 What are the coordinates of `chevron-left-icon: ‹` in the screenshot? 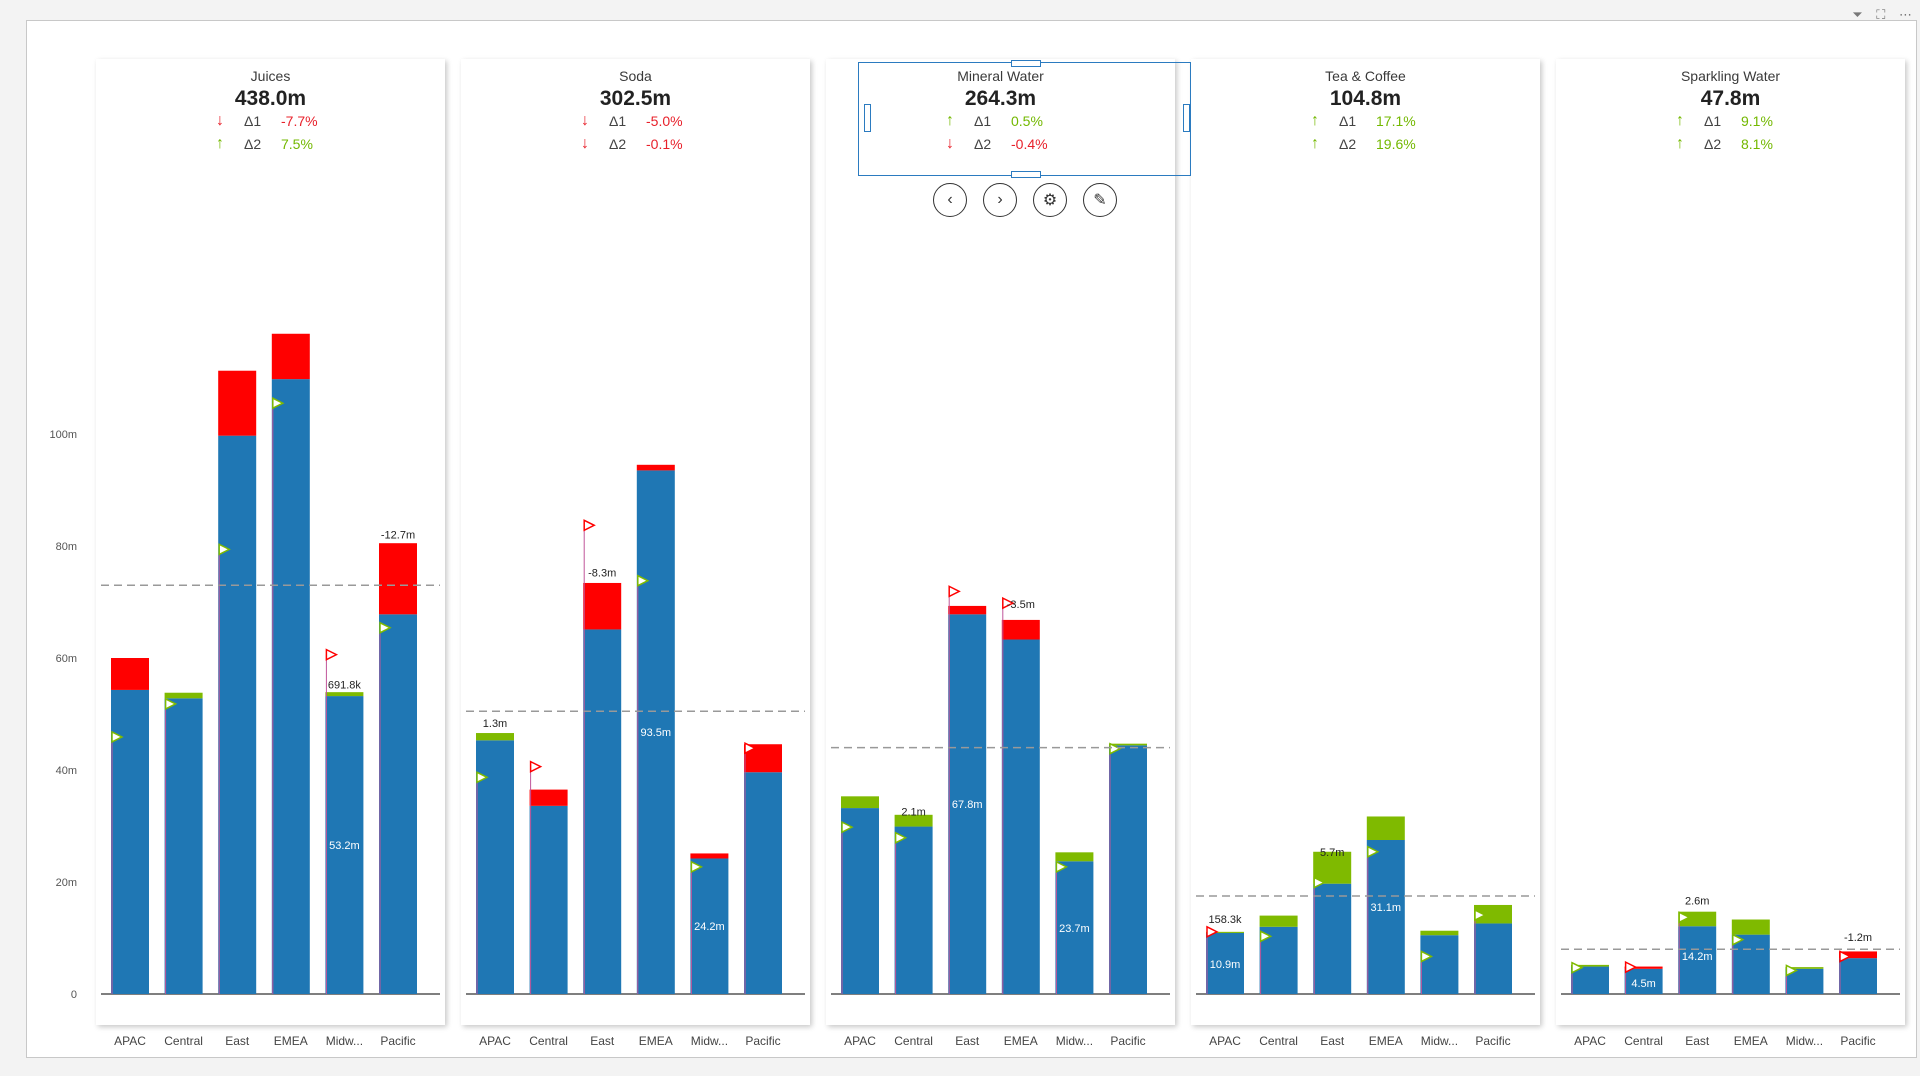 It's located at (950, 200).